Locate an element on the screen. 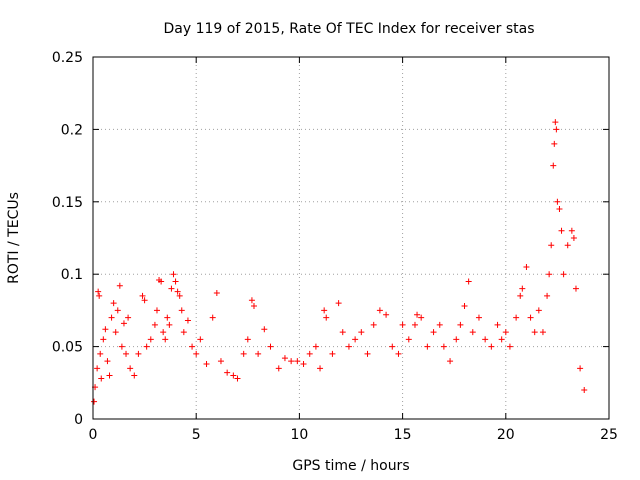  y-tick-label: 0.25 is located at coordinates (67, 58).